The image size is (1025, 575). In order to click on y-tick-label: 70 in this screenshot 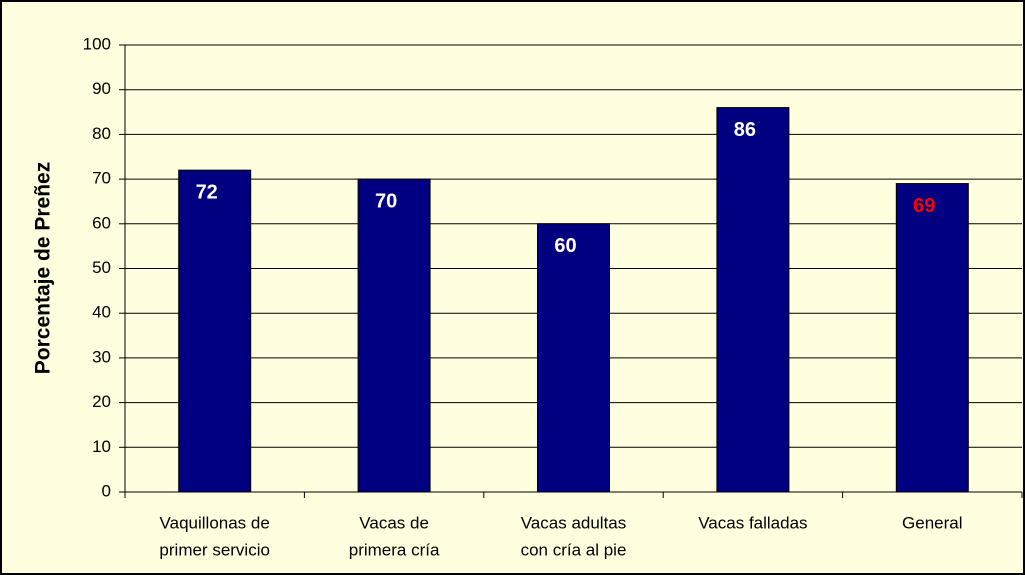, I will do `click(101, 178)`.